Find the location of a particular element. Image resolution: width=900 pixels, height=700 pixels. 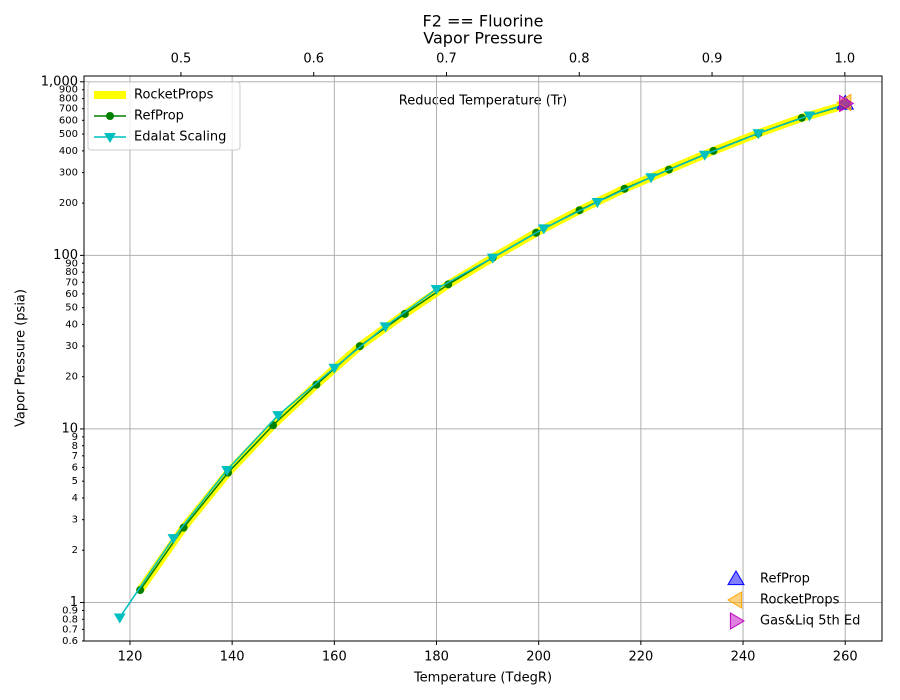

legend-label: Edalat Scaling is located at coordinates (180, 137).